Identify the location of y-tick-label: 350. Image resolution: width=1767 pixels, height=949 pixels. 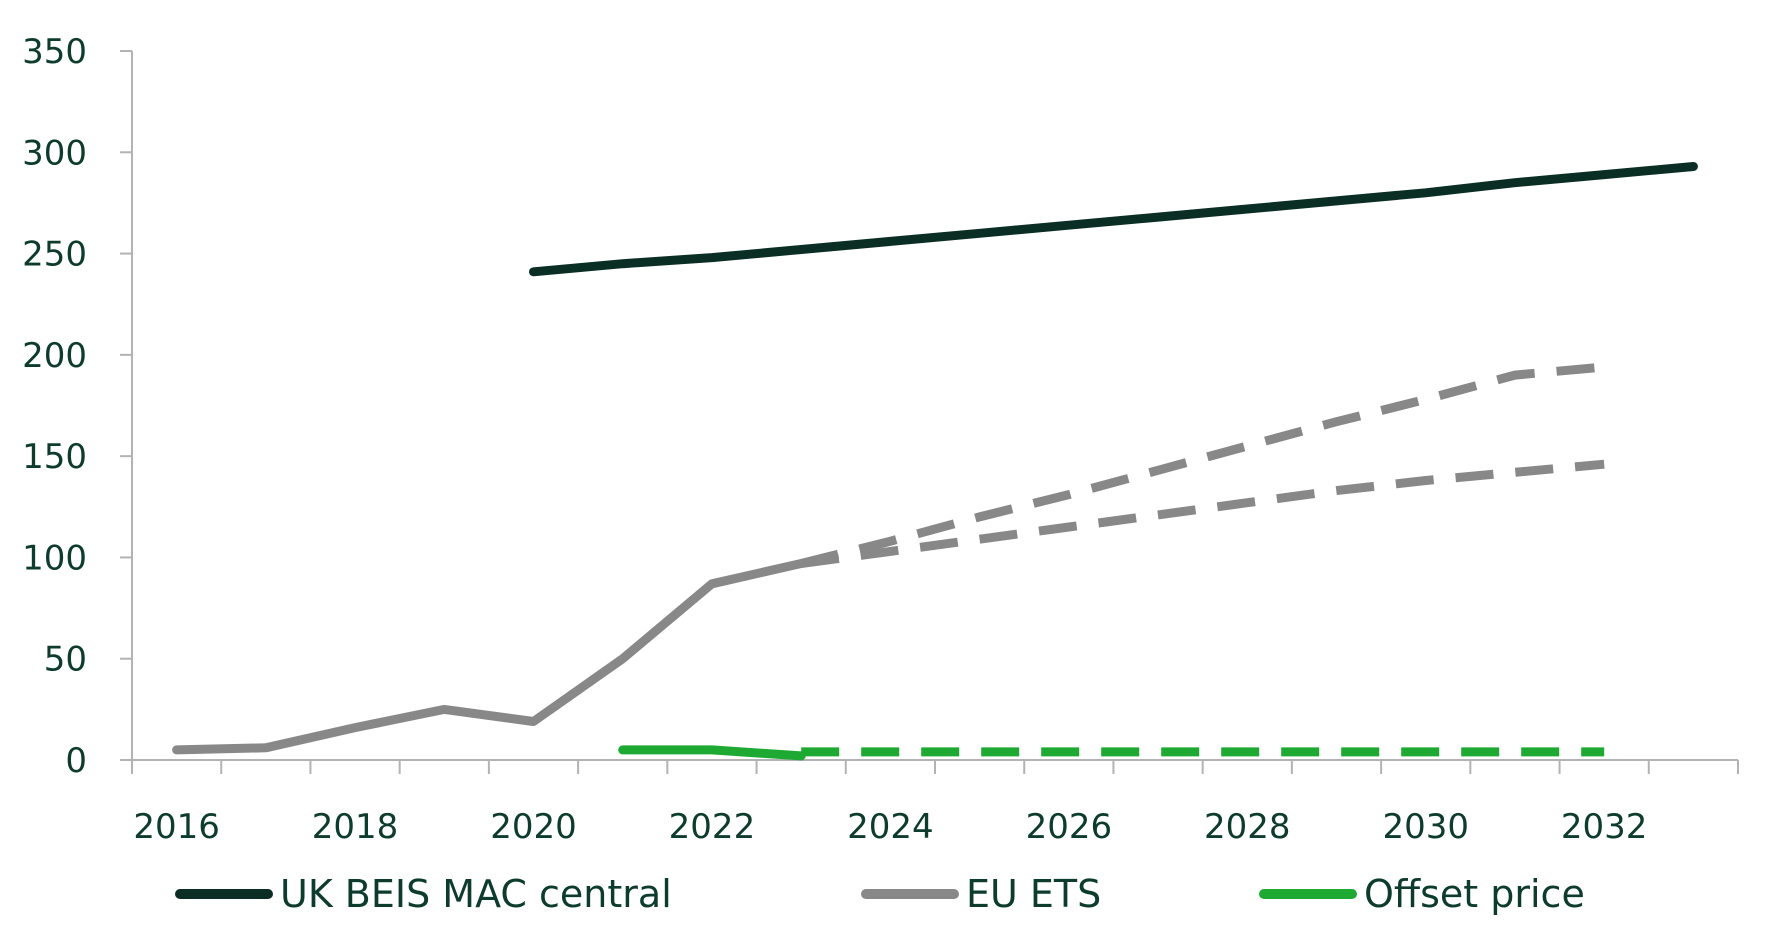
(54, 52).